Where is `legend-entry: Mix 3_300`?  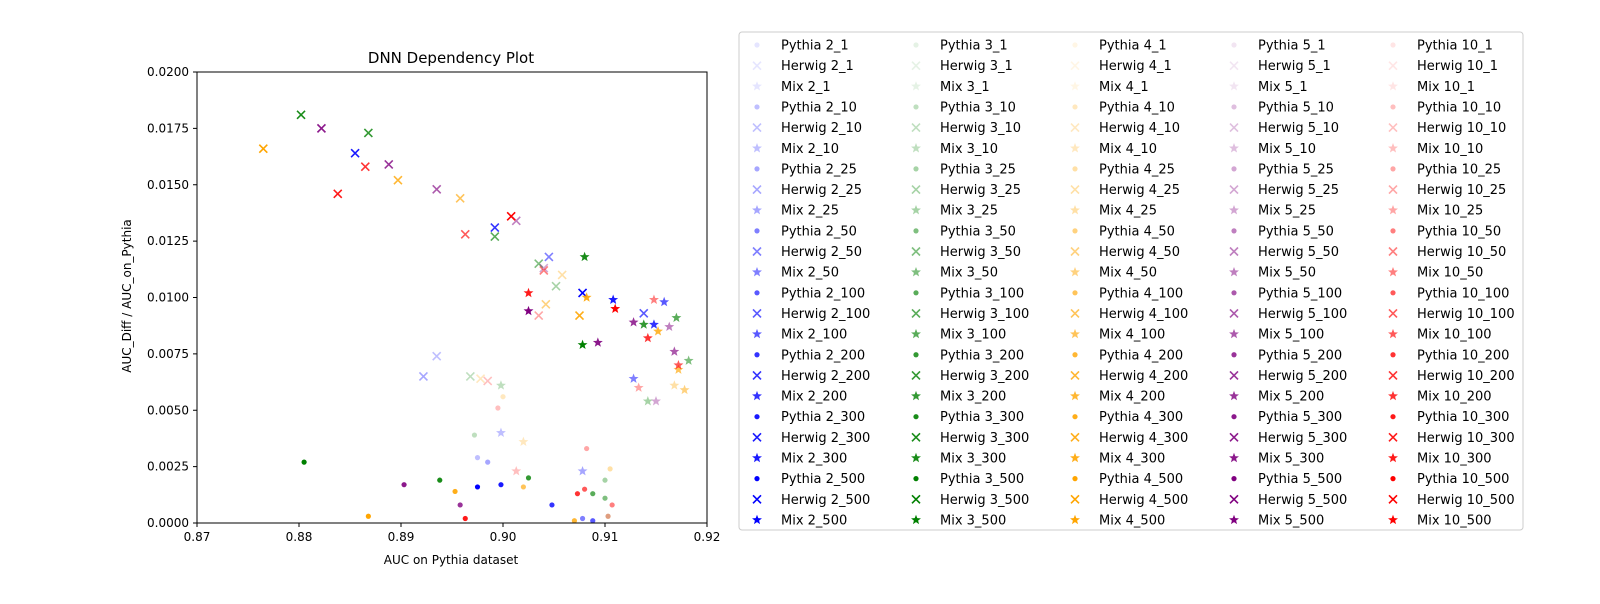 legend-entry: Mix 3_300 is located at coordinates (958, 459).